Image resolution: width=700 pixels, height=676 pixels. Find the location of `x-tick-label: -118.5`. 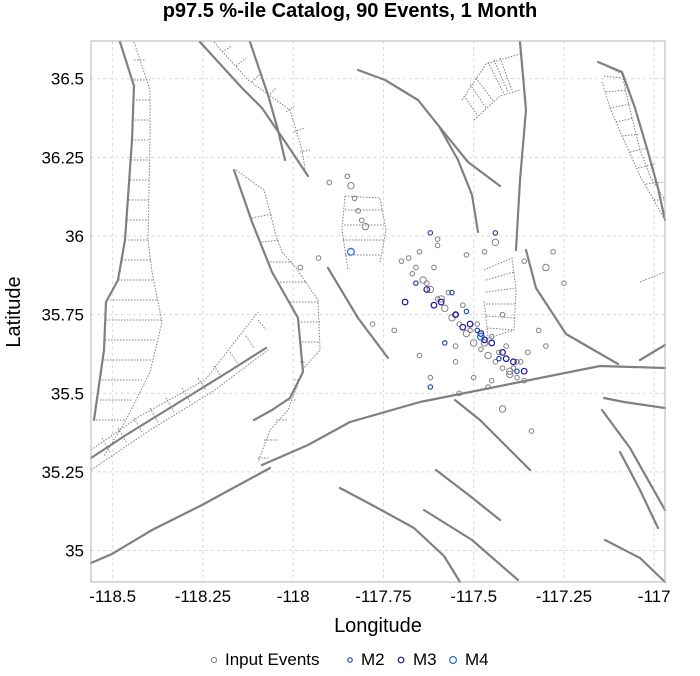

x-tick-label: -118.5 is located at coordinates (112, 596).